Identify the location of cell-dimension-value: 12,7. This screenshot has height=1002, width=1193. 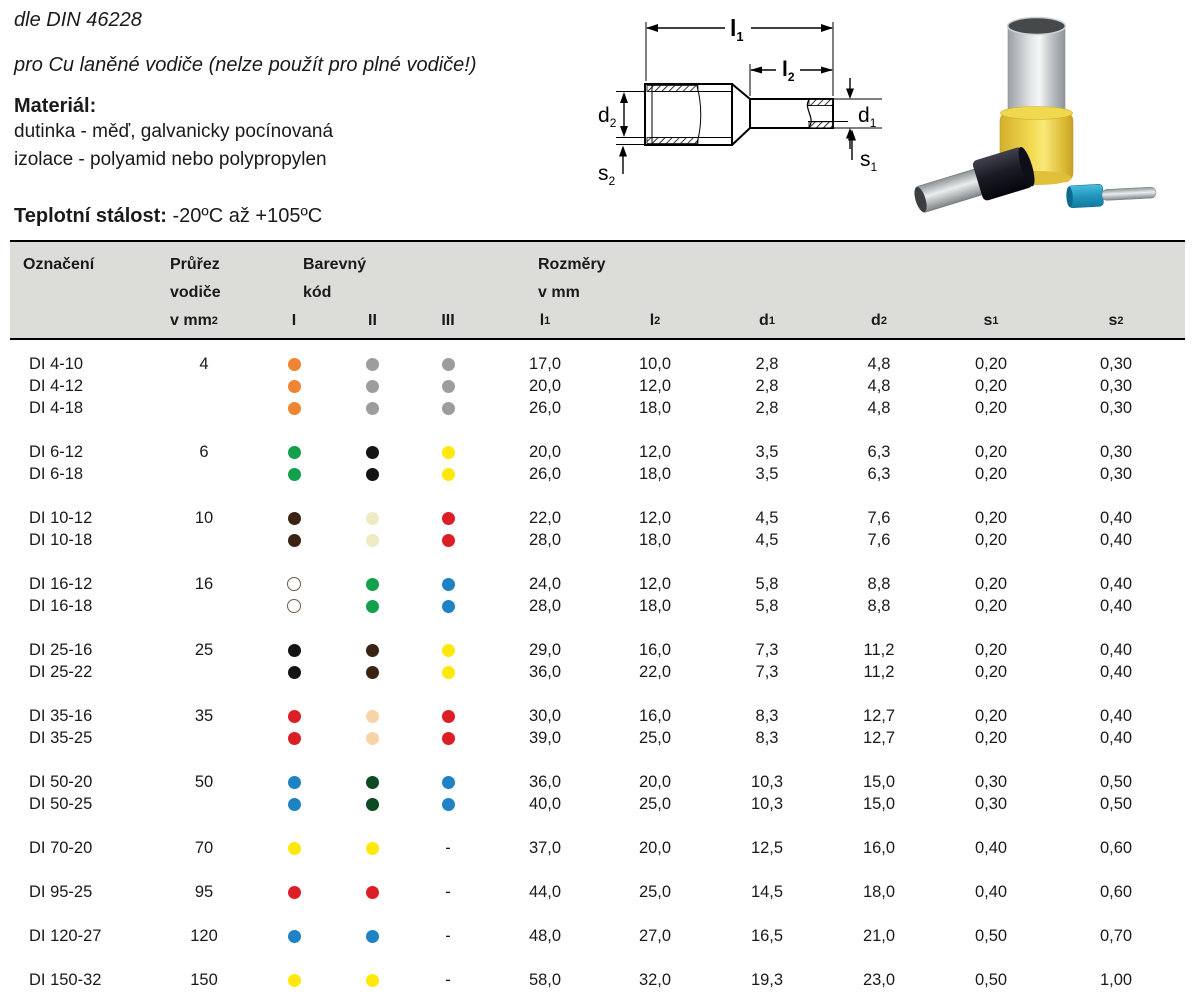
(879, 715).